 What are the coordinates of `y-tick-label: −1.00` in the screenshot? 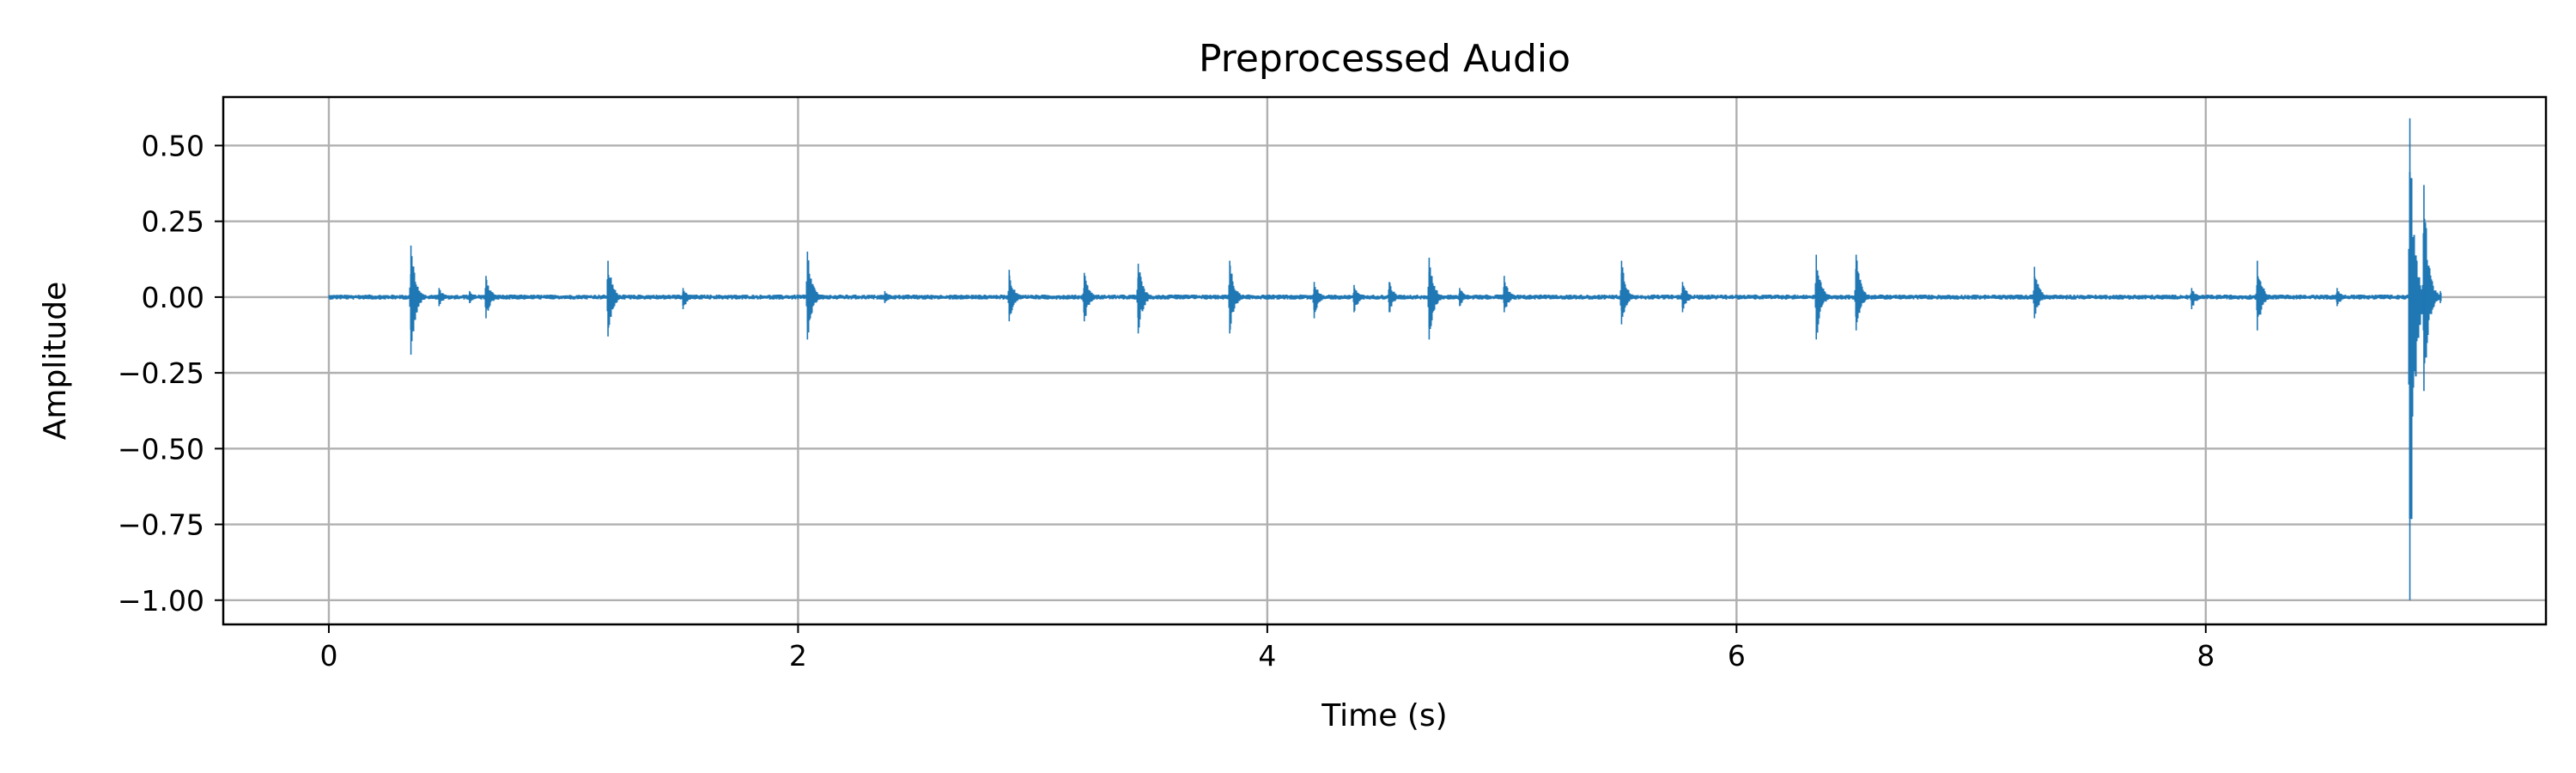 It's located at (161, 601).